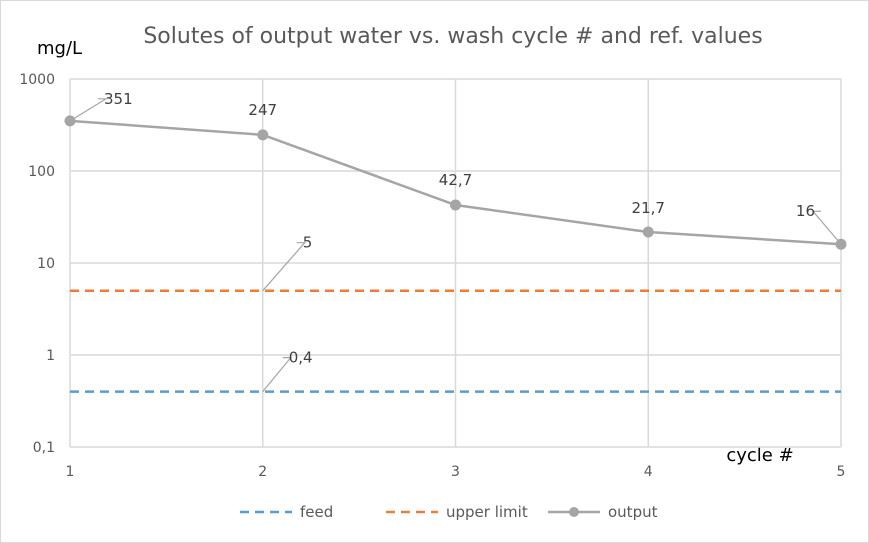 The width and height of the screenshot is (869, 543). What do you see at coordinates (59, 48) in the screenshot?
I see `y-axis-unit-label: mg/L` at bounding box center [59, 48].